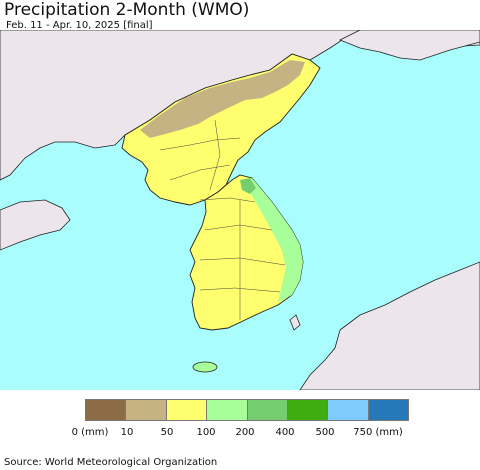 The image size is (480, 470). What do you see at coordinates (127, 10) in the screenshot?
I see `map-title: Precipitation 2-Month (WMO)` at bounding box center [127, 10].